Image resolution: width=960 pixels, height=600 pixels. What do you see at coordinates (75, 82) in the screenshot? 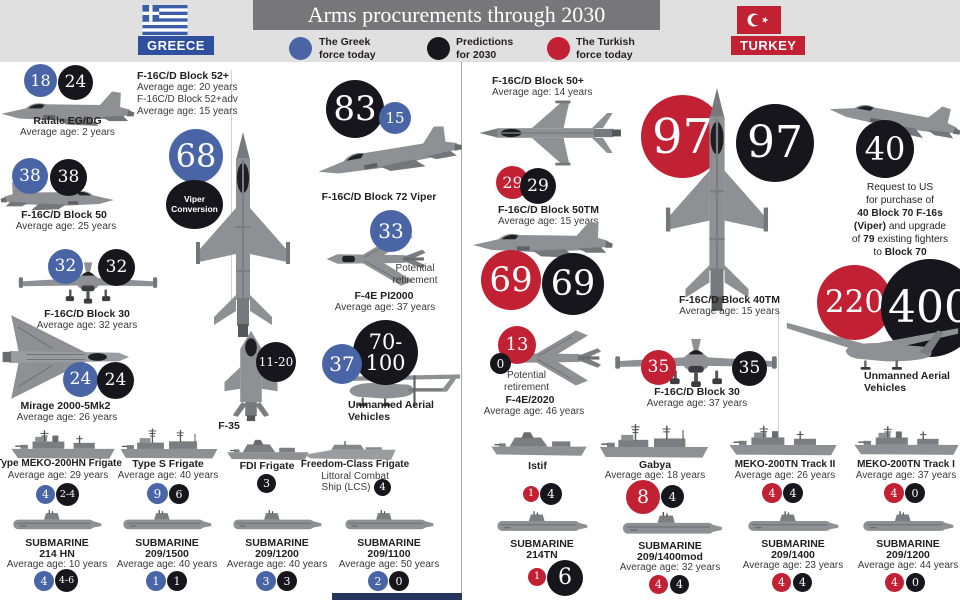
I see `rafale-prediction-count-badge: 24` at bounding box center [75, 82].